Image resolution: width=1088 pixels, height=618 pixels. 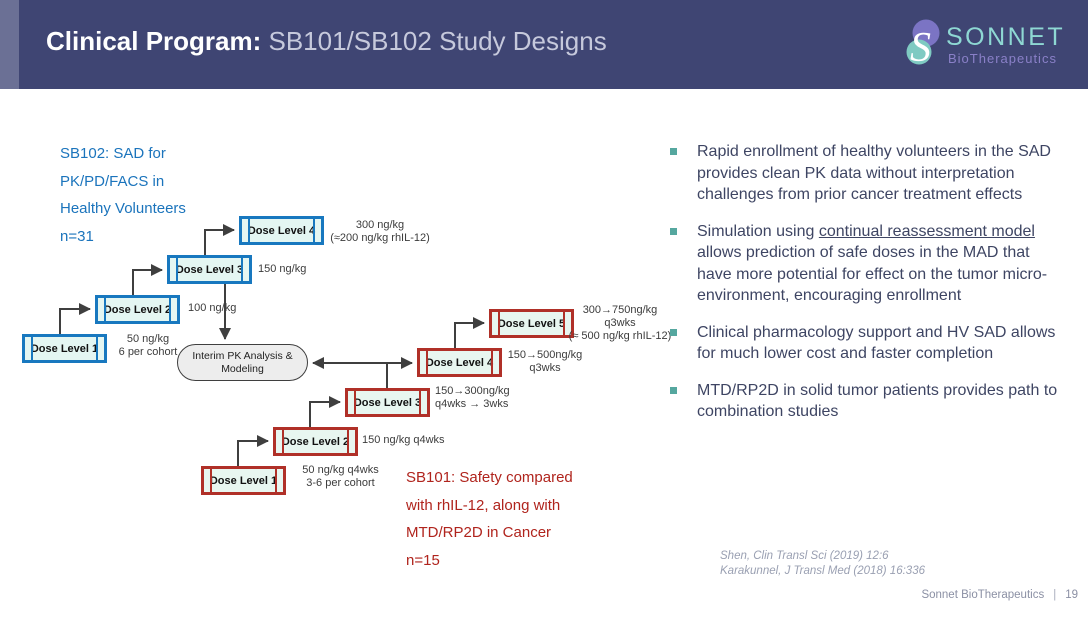 I want to click on sb102-dose-level-2: Dose Level 2, so click(x=137, y=309).